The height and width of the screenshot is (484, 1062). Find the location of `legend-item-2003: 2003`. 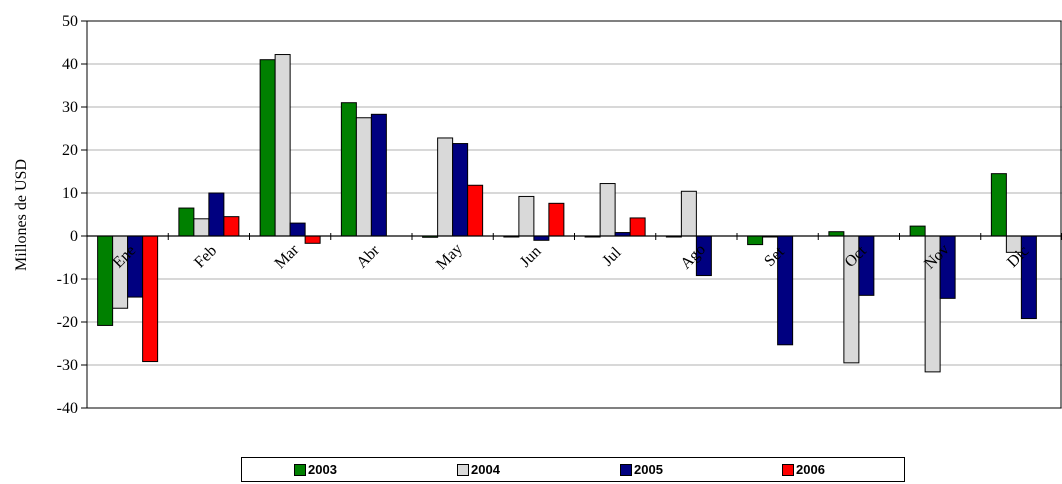

legend-item-2003: 2003 is located at coordinates (315, 470).